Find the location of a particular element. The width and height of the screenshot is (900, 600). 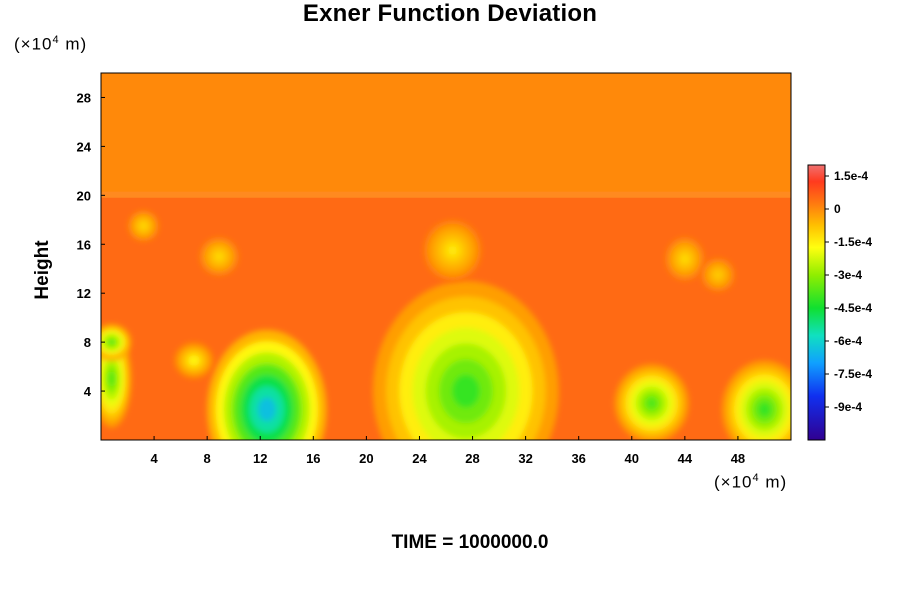

colorbar-tick-label-5: -6e-4 is located at coordinates (848, 341).